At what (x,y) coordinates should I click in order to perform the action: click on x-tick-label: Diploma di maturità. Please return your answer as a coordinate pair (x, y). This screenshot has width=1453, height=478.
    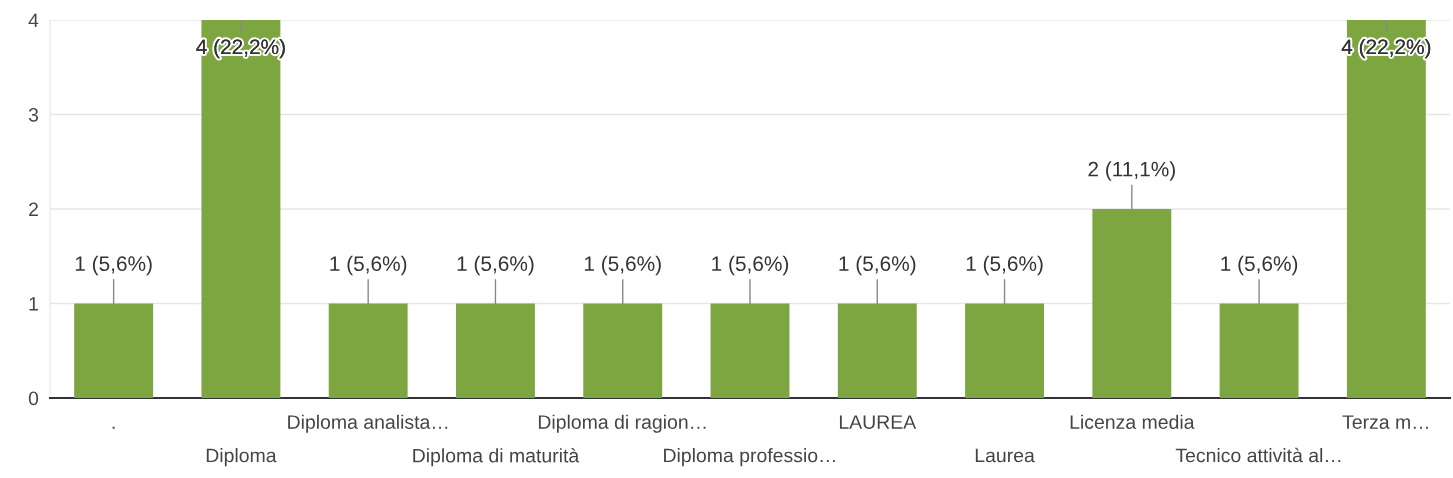
    Looking at the image, I should click on (496, 457).